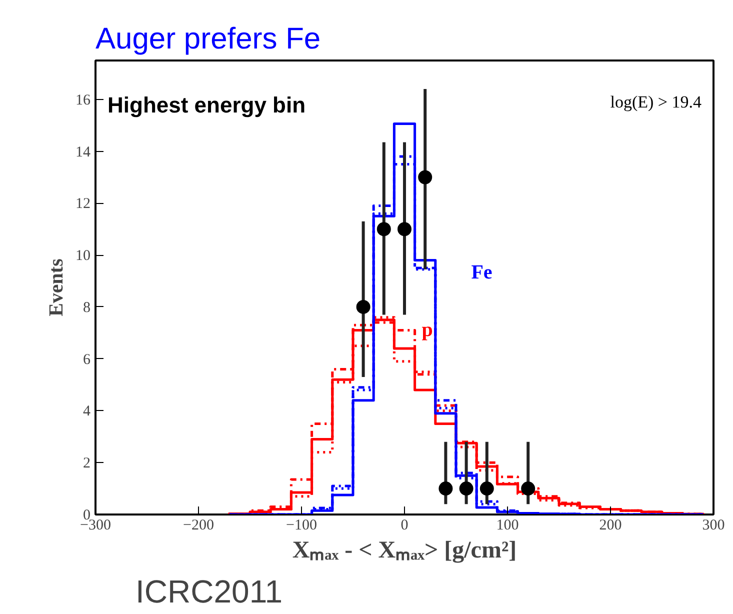 This screenshot has width=733, height=614. I want to click on x-tick-label: −200, so click(198, 526).